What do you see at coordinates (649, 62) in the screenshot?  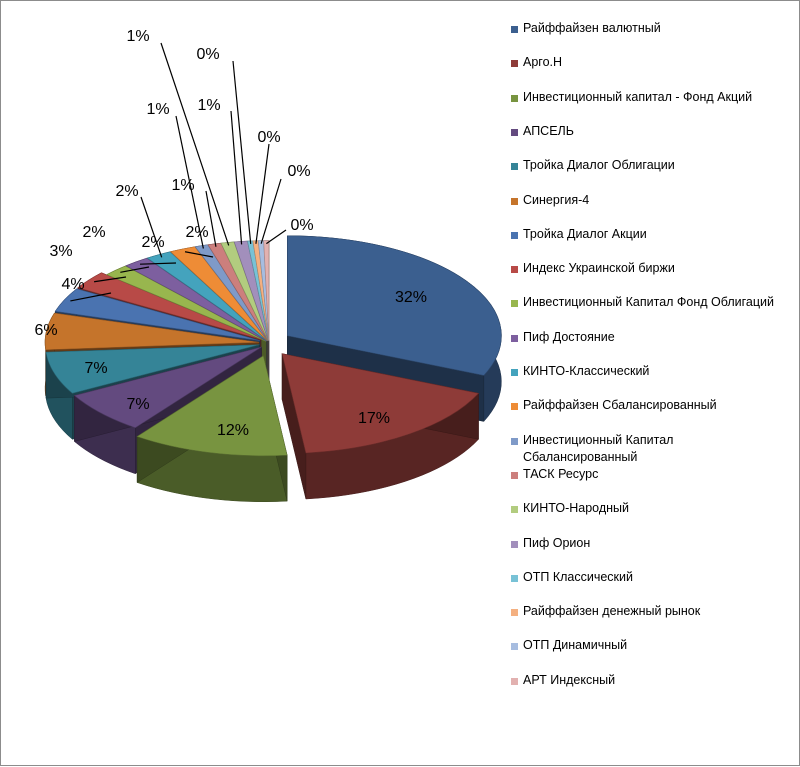 I see `legend-item: Арго.Н` at bounding box center [649, 62].